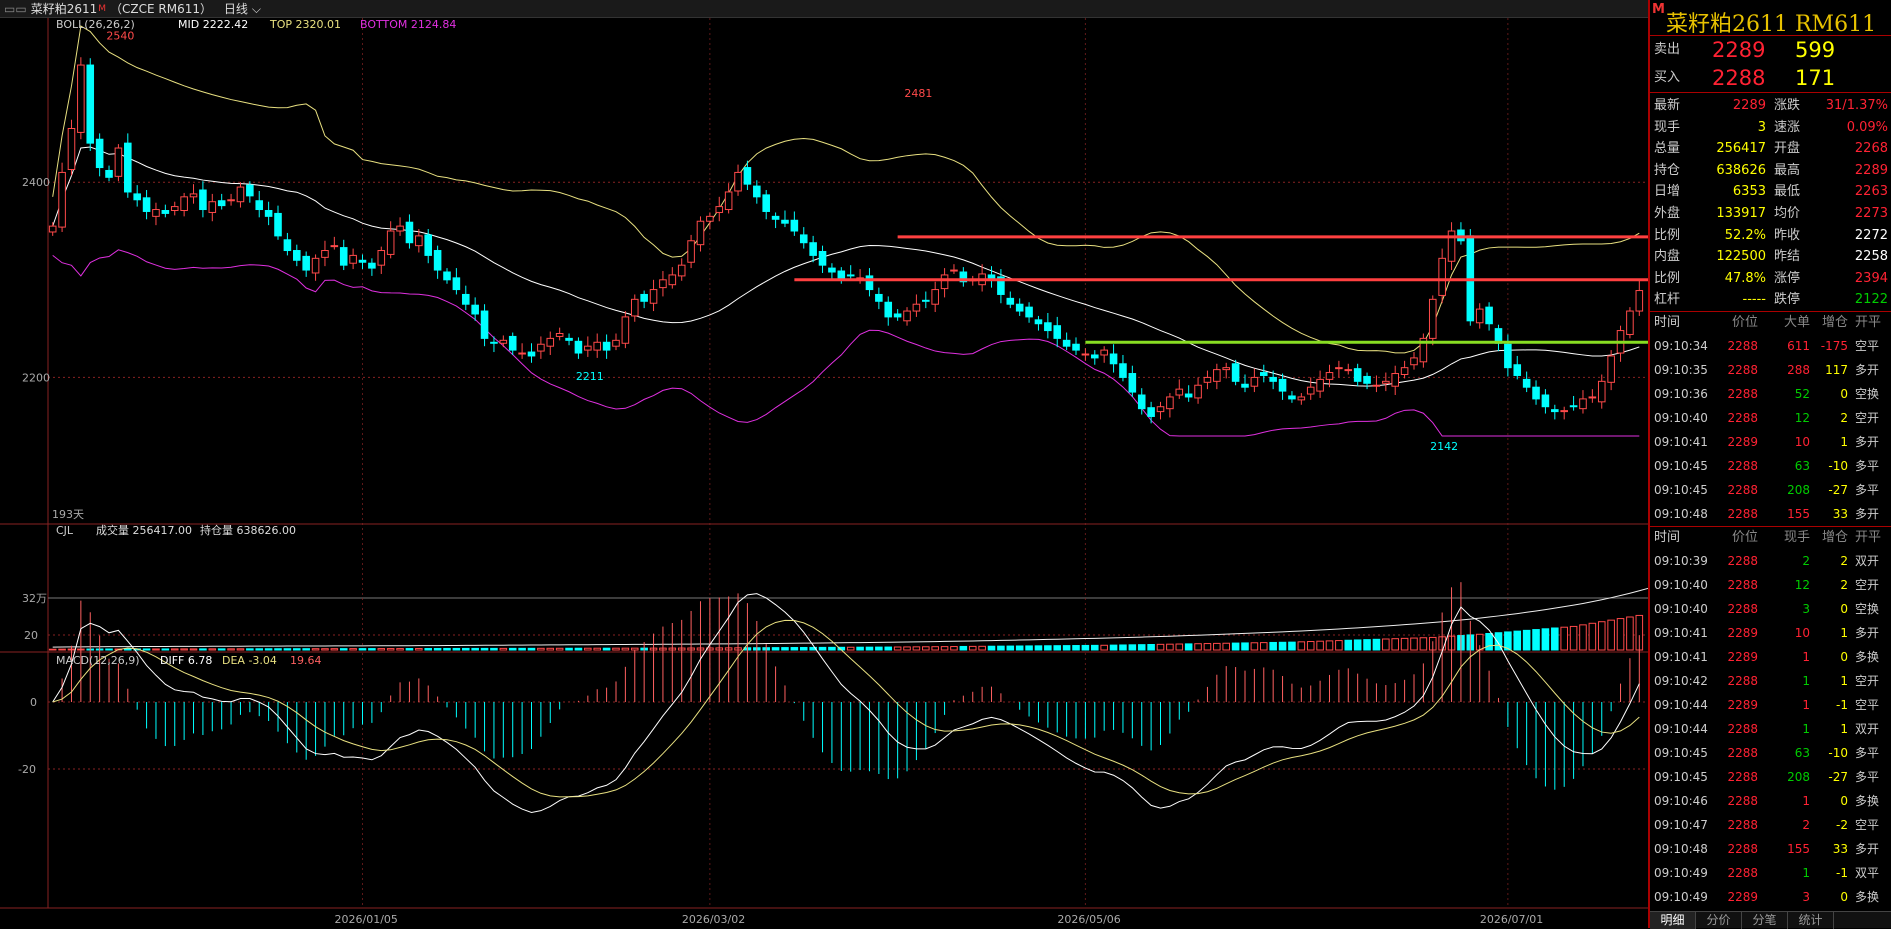 The height and width of the screenshot is (929, 1891). What do you see at coordinates (213, 24) in the screenshot?
I see `boll-mid: MID 2222.42` at bounding box center [213, 24].